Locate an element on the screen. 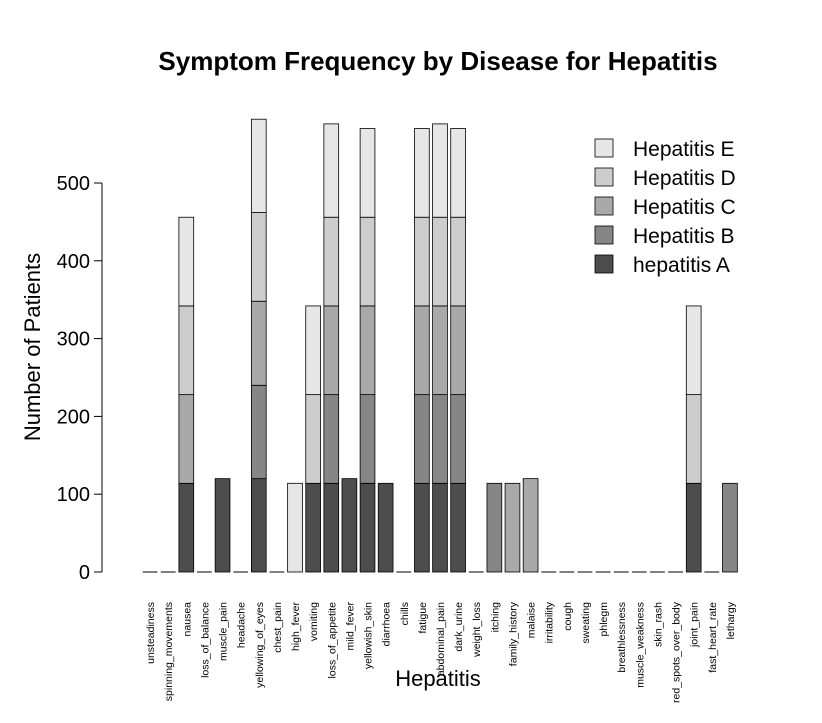 Image resolution: width=822 pixels, height=723 pixels. x-tick-label: irritability is located at coordinates (550, 622).